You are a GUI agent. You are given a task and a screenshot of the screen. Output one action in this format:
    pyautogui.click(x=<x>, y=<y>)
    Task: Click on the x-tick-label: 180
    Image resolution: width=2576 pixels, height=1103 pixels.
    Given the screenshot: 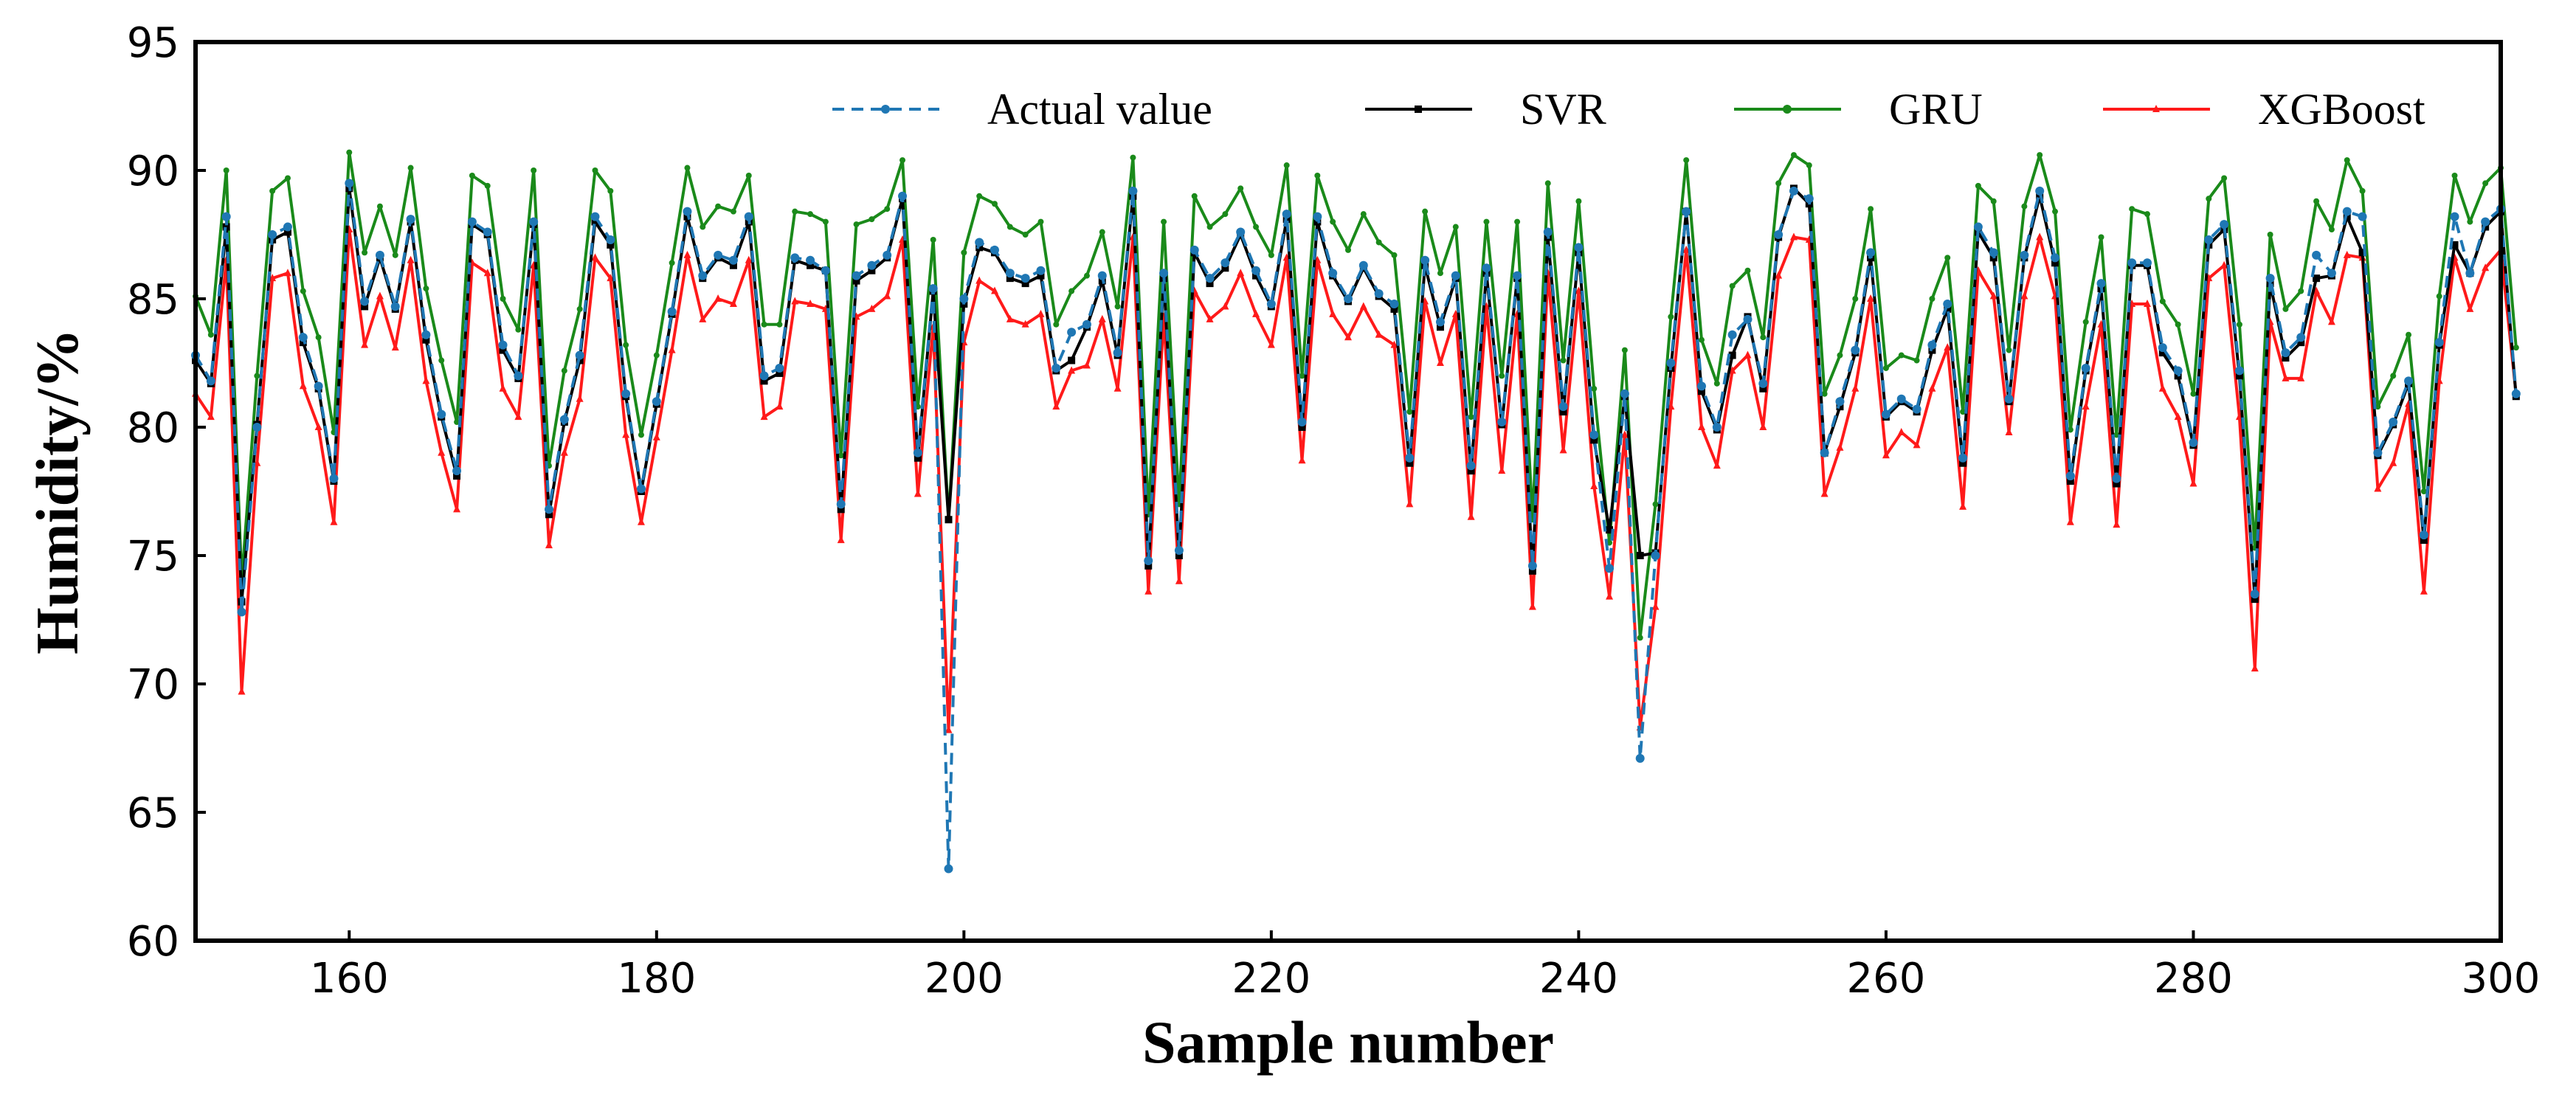 What is the action you would take?
    pyautogui.click(x=656, y=979)
    